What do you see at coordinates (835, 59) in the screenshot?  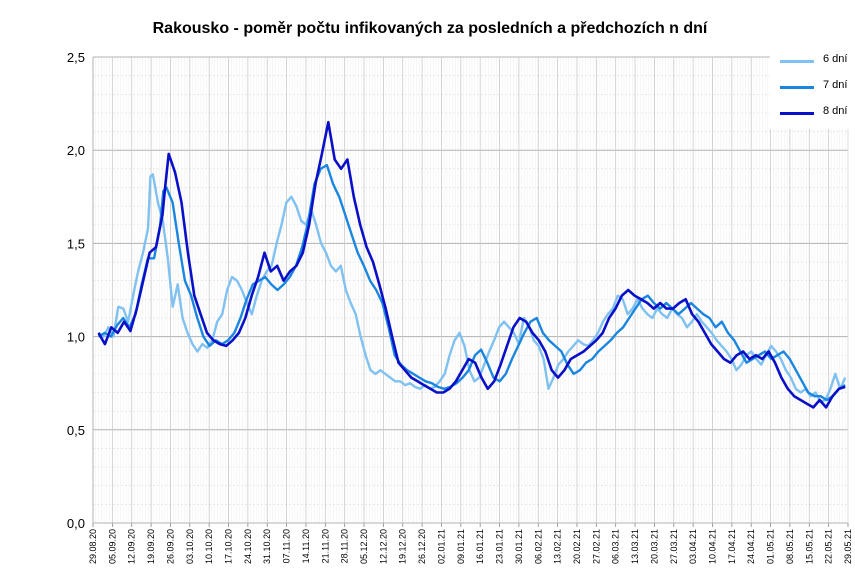 I see `legend-label-6-dni: 6 dní` at bounding box center [835, 59].